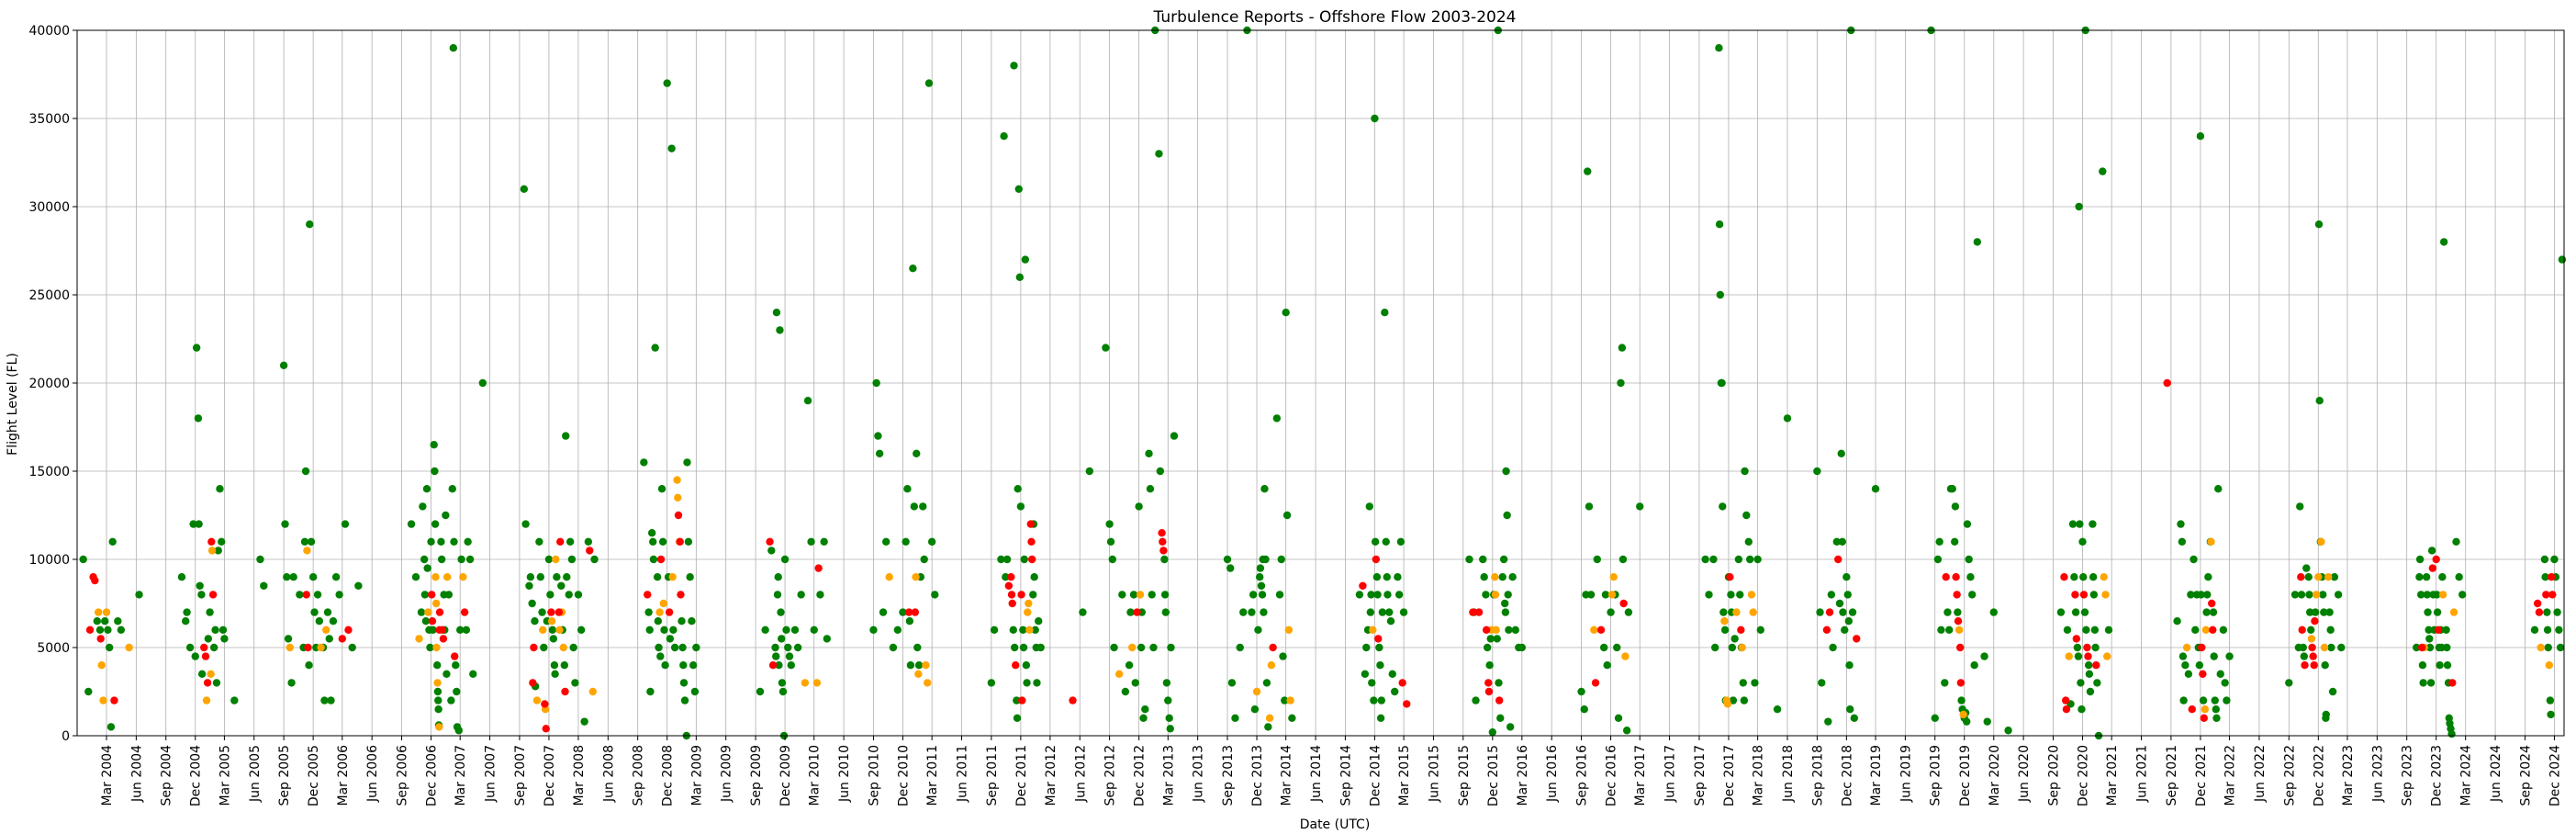  I want to click on x-tick-label: Sep 2023, so click(2408, 775).